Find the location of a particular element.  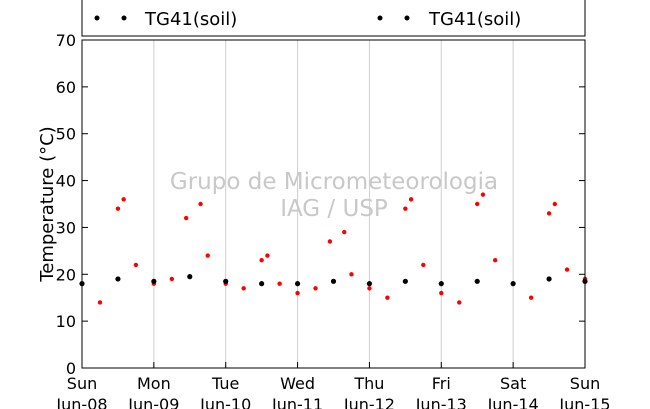

y-tick-label: 60 is located at coordinates (66, 87).